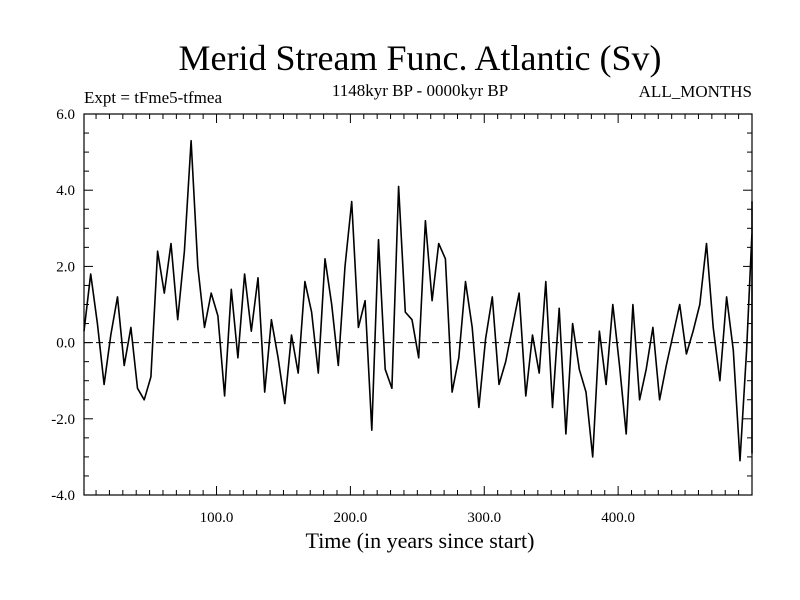 The image size is (800, 600). What do you see at coordinates (65, 267) in the screenshot?
I see `y-tick-label: 2.0` at bounding box center [65, 267].